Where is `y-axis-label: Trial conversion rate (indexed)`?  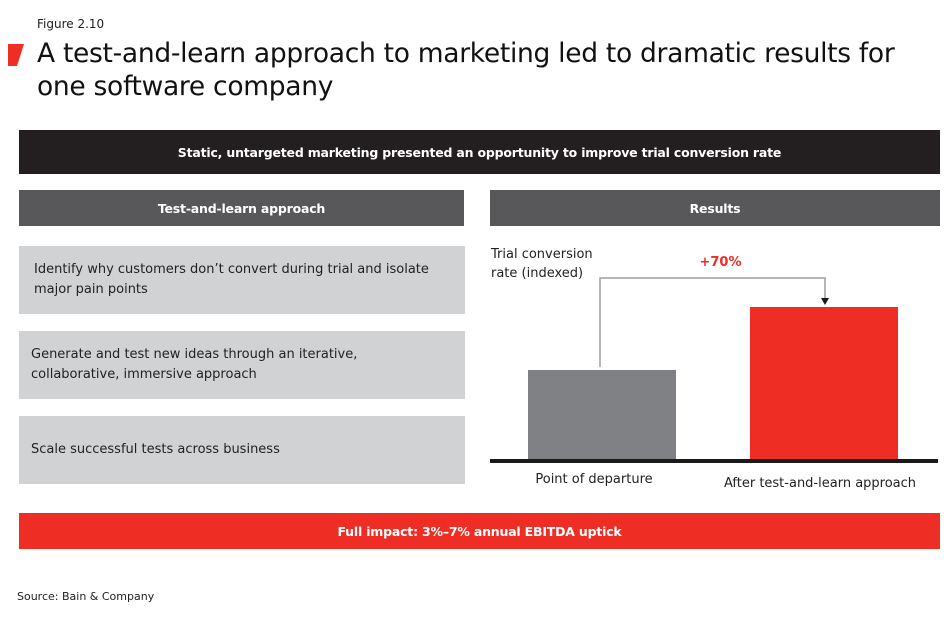
y-axis-label: Trial conversion rate (indexed) is located at coordinates (542, 264).